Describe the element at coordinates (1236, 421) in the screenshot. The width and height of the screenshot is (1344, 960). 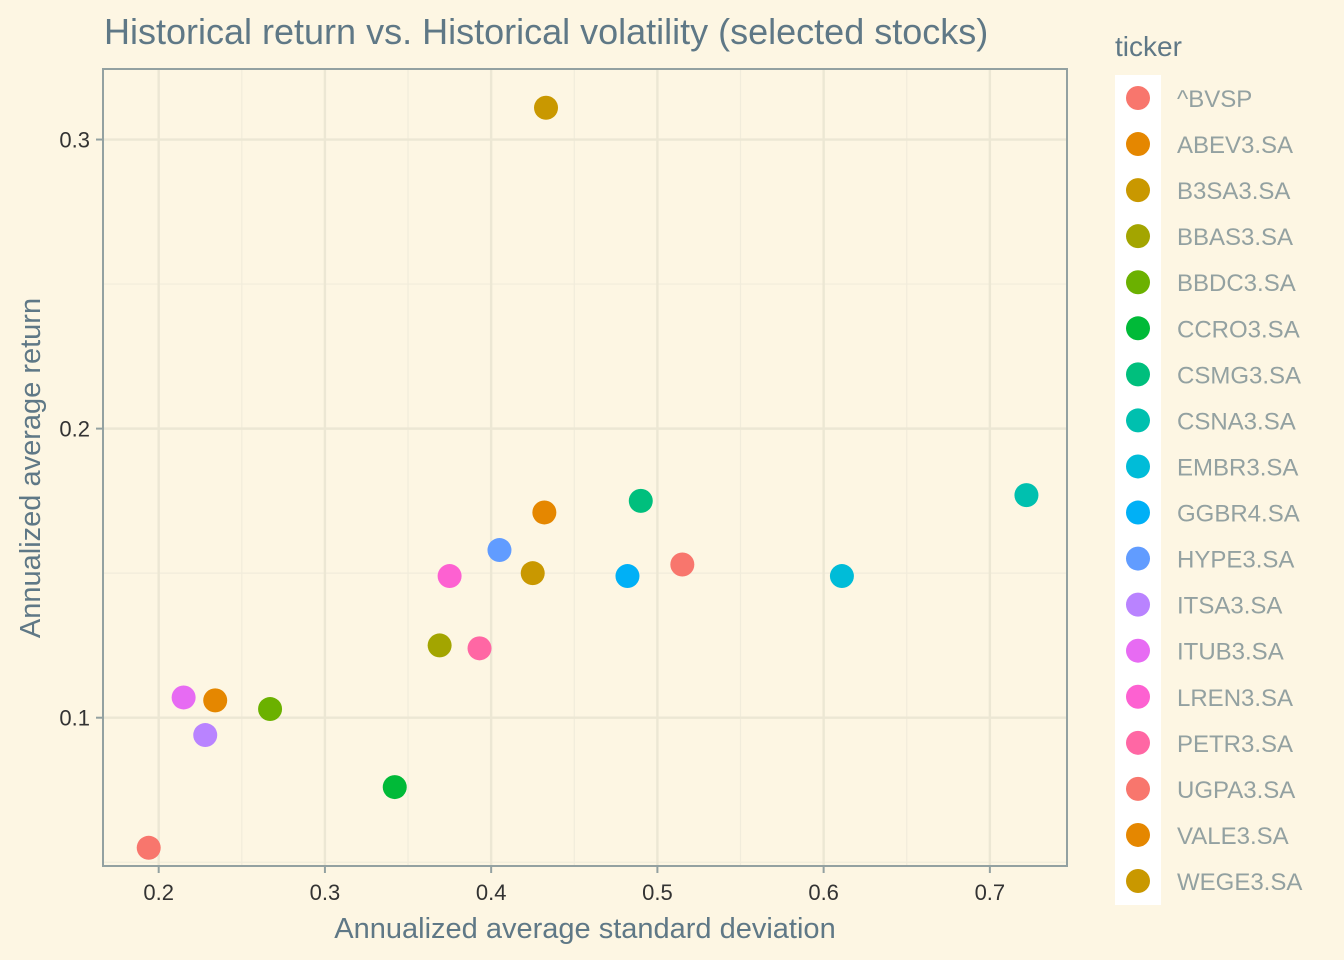
I see `legend-label: CSNA3.SA` at that location.